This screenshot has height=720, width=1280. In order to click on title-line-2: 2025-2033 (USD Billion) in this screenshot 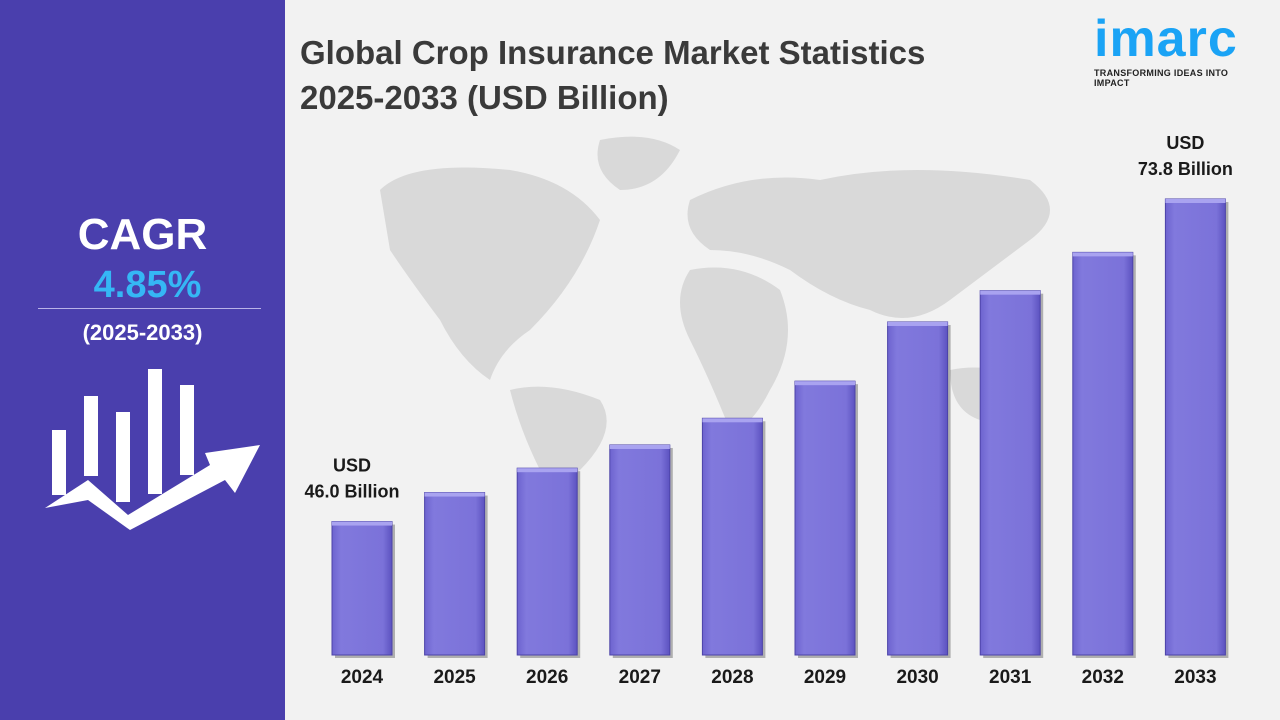, I will do `click(484, 97)`.